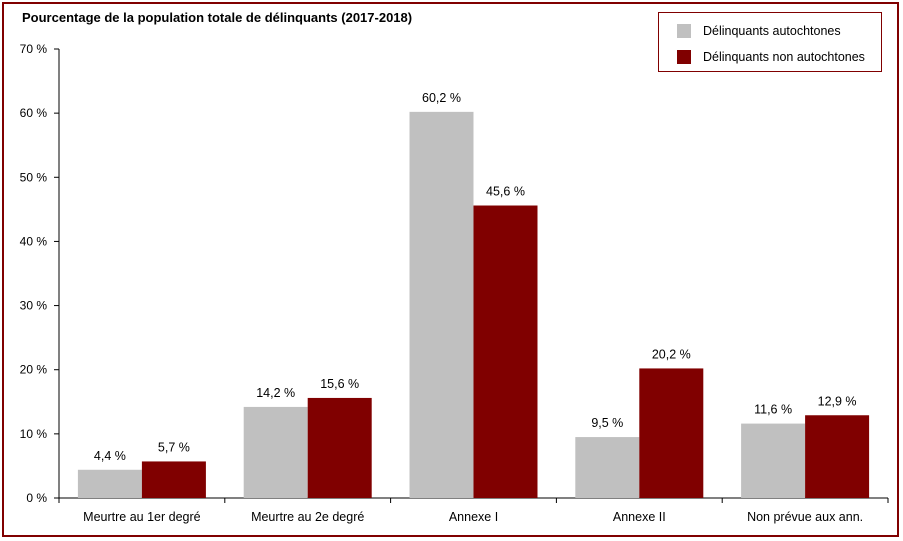  What do you see at coordinates (505, 192) in the screenshot?
I see `data-label: 45,6 %` at bounding box center [505, 192].